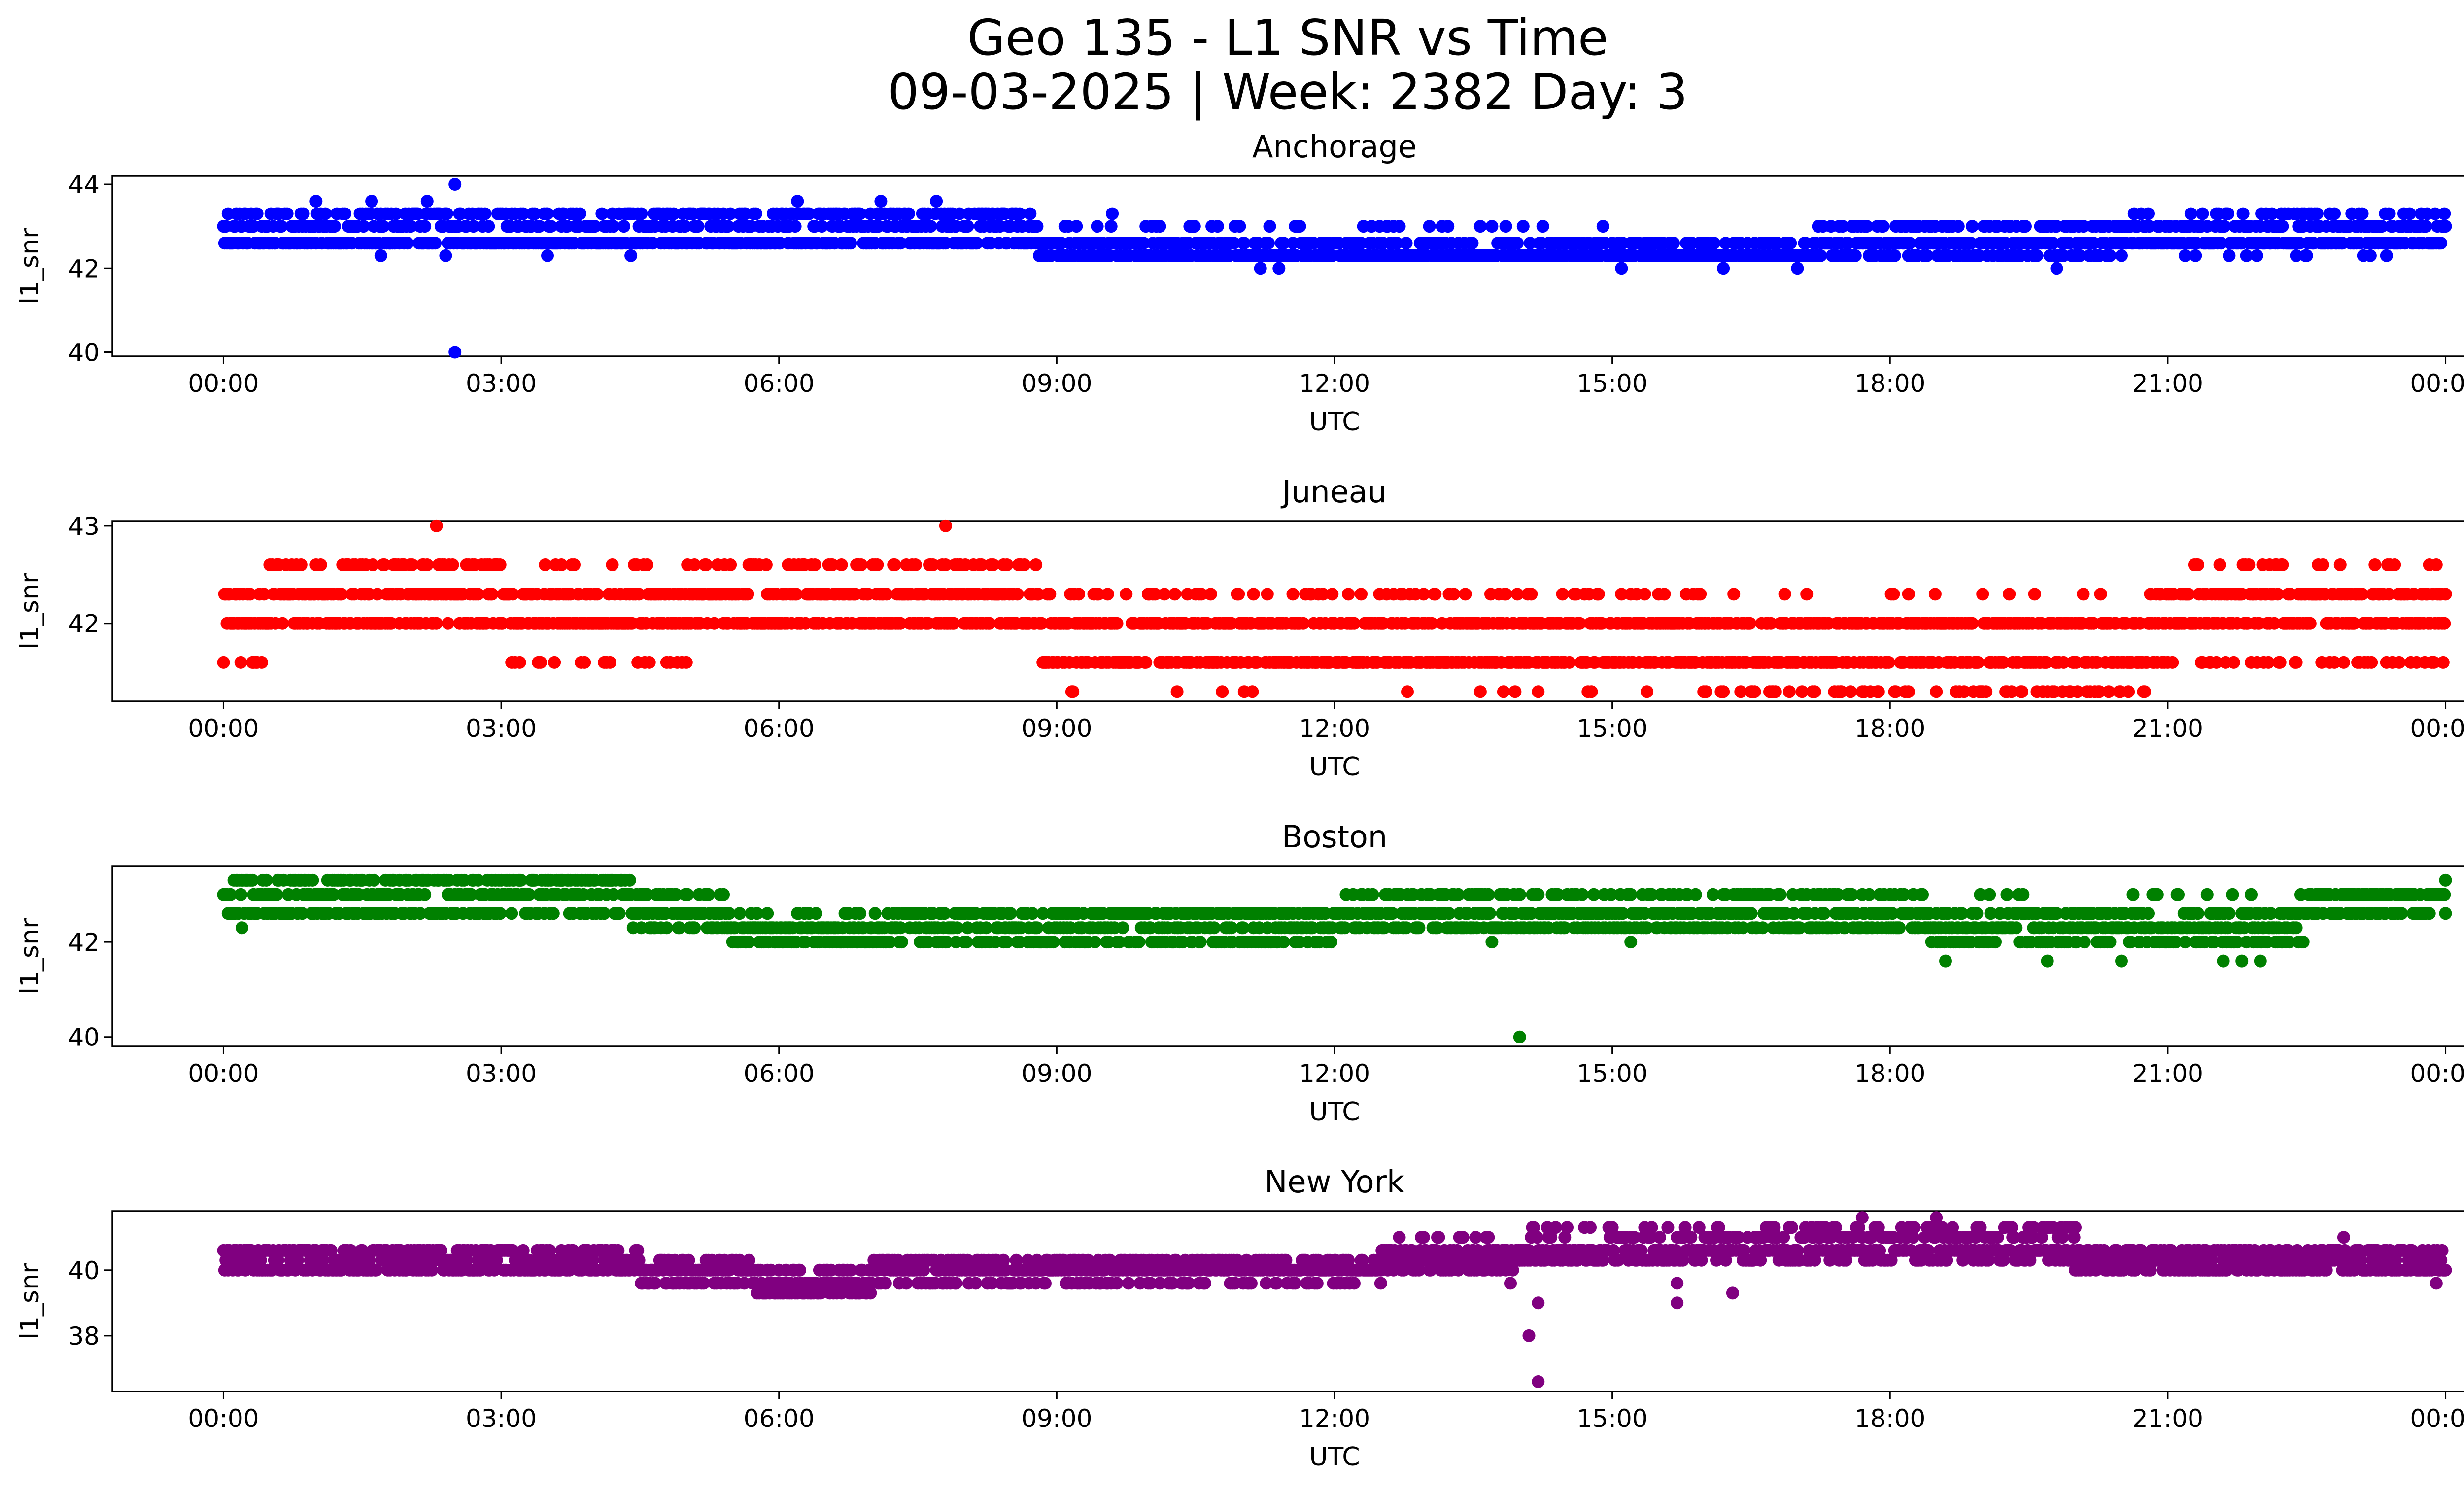  What do you see at coordinates (1334, 422) in the screenshot?
I see `x-axis-label: UTC` at bounding box center [1334, 422].